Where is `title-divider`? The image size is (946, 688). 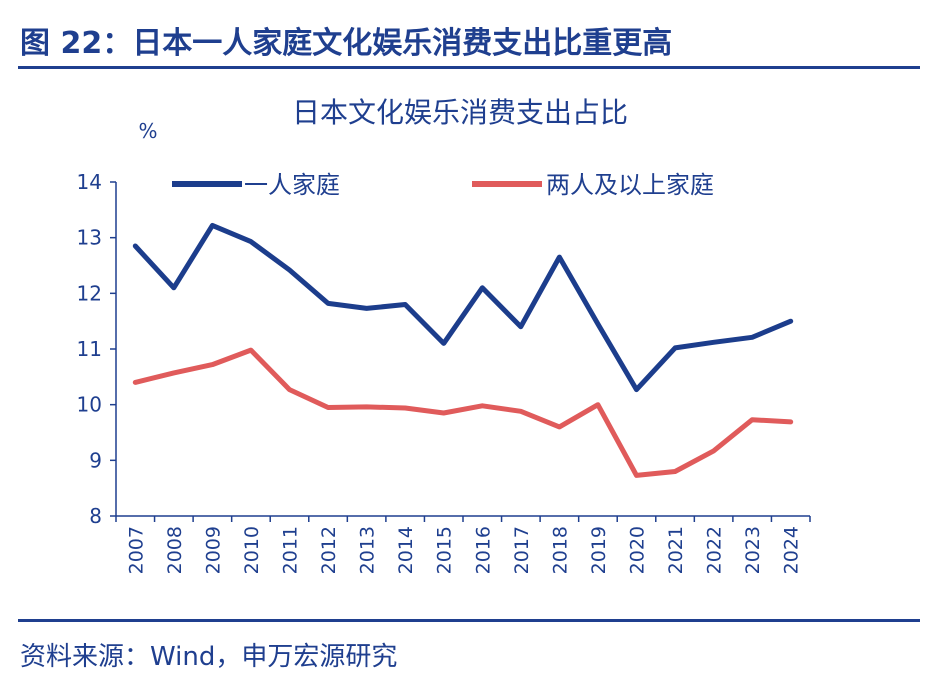 title-divider is located at coordinates (469, 67).